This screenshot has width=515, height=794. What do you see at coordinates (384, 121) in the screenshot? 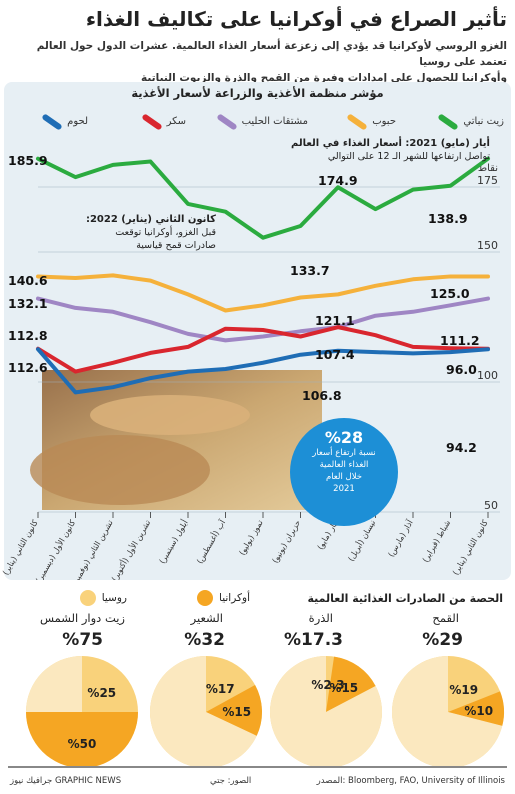
I see `legend-cereals-label: حبوب` at bounding box center [384, 121].